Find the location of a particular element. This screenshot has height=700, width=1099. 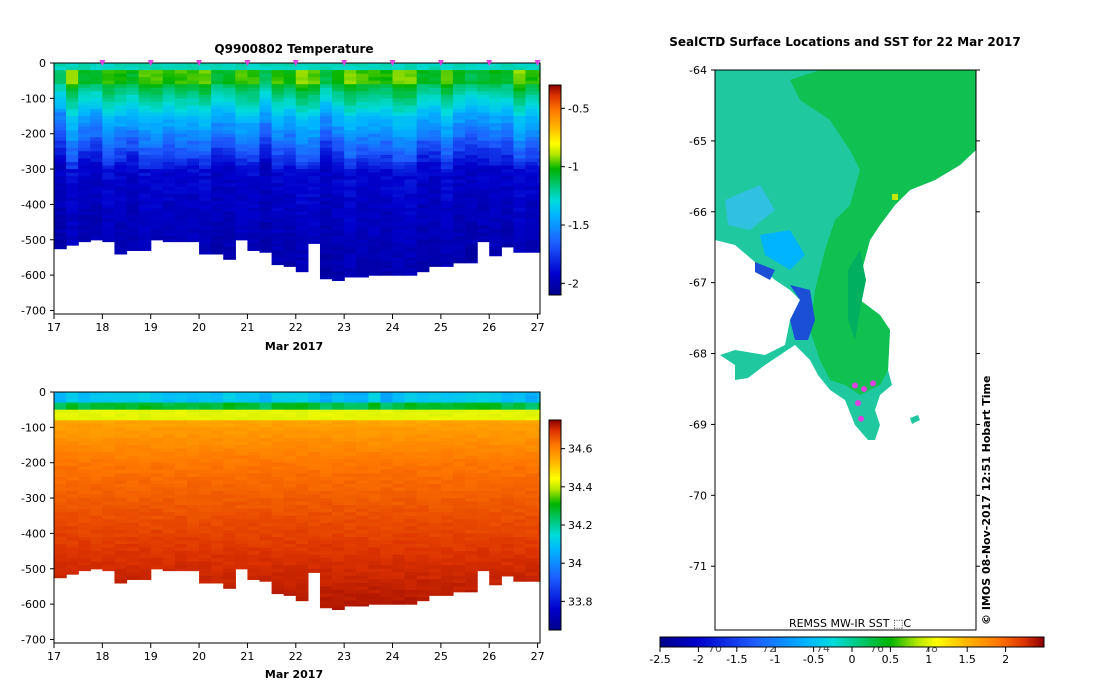

profile-marker is located at coordinates (150, 63).